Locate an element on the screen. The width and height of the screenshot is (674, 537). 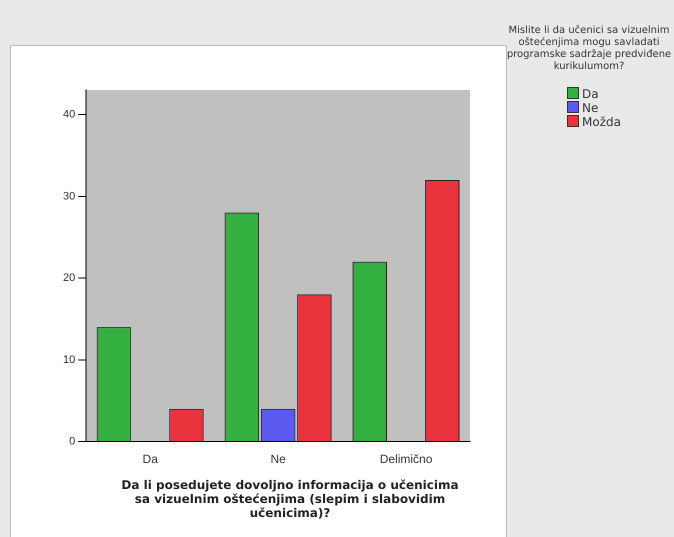
x-tick-label: Ne is located at coordinates (278, 459).